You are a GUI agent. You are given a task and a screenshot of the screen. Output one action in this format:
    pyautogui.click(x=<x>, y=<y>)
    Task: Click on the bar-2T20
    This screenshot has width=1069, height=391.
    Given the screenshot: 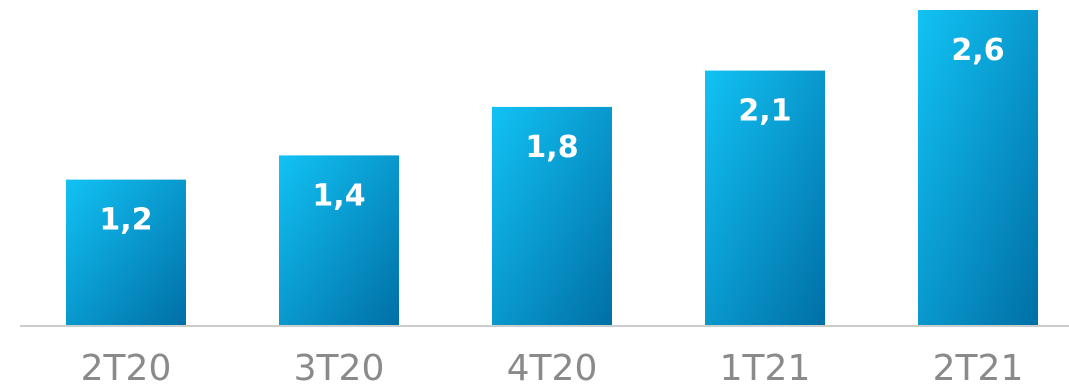 What is the action you would take?
    pyautogui.click(x=126, y=252)
    